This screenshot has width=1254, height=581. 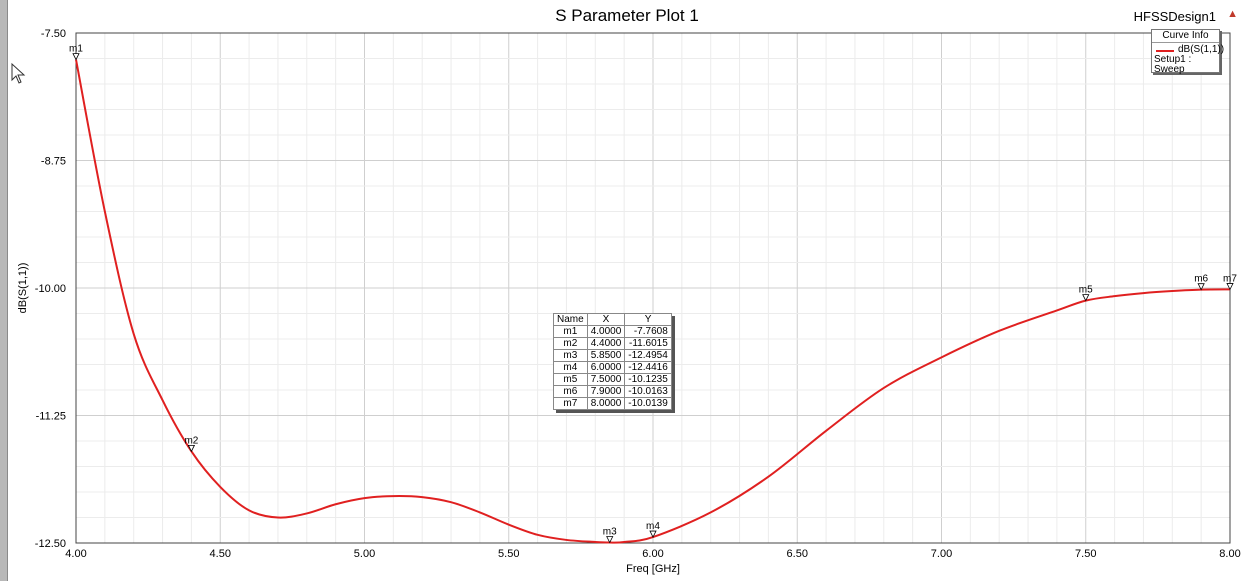 What do you see at coordinates (570, 355) in the screenshot?
I see `marker-name-cell: m3` at bounding box center [570, 355].